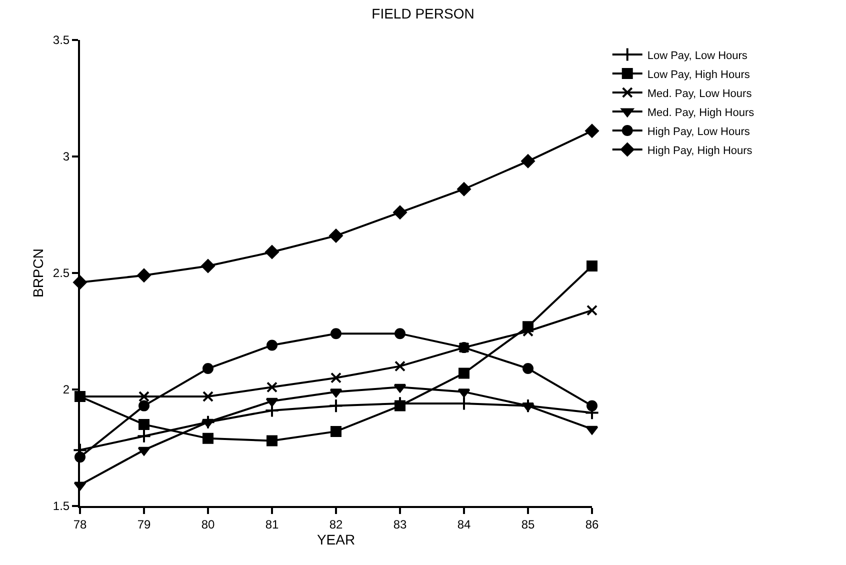 This screenshot has width=846, height=565. What do you see at coordinates (701, 112) in the screenshot?
I see `legend-label: Med. Pay, High Hours` at bounding box center [701, 112].